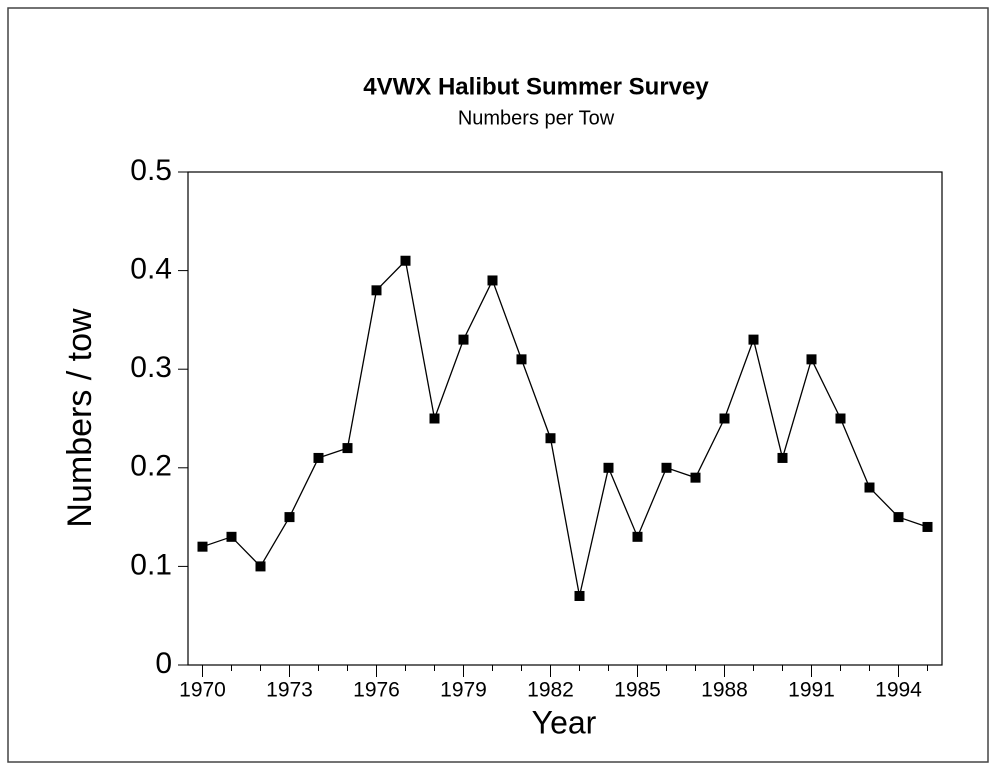 This screenshot has width=994, height=772. Describe the element at coordinates (463, 690) in the screenshot. I see `x-tick-label: 1979` at that location.